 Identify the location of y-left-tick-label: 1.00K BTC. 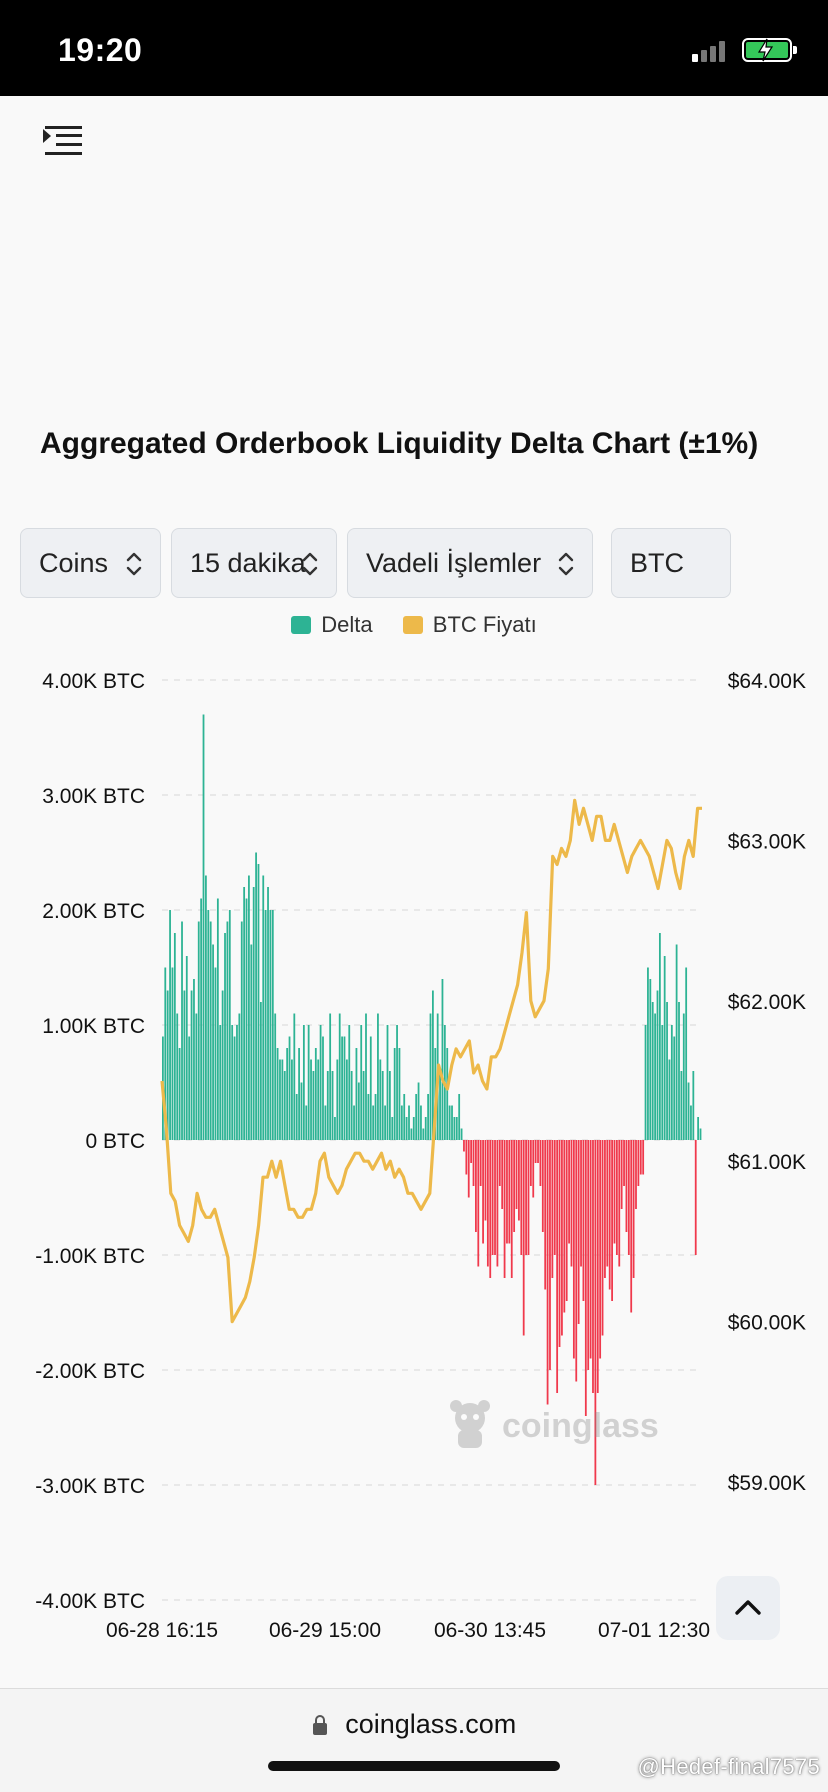
(93, 1026).